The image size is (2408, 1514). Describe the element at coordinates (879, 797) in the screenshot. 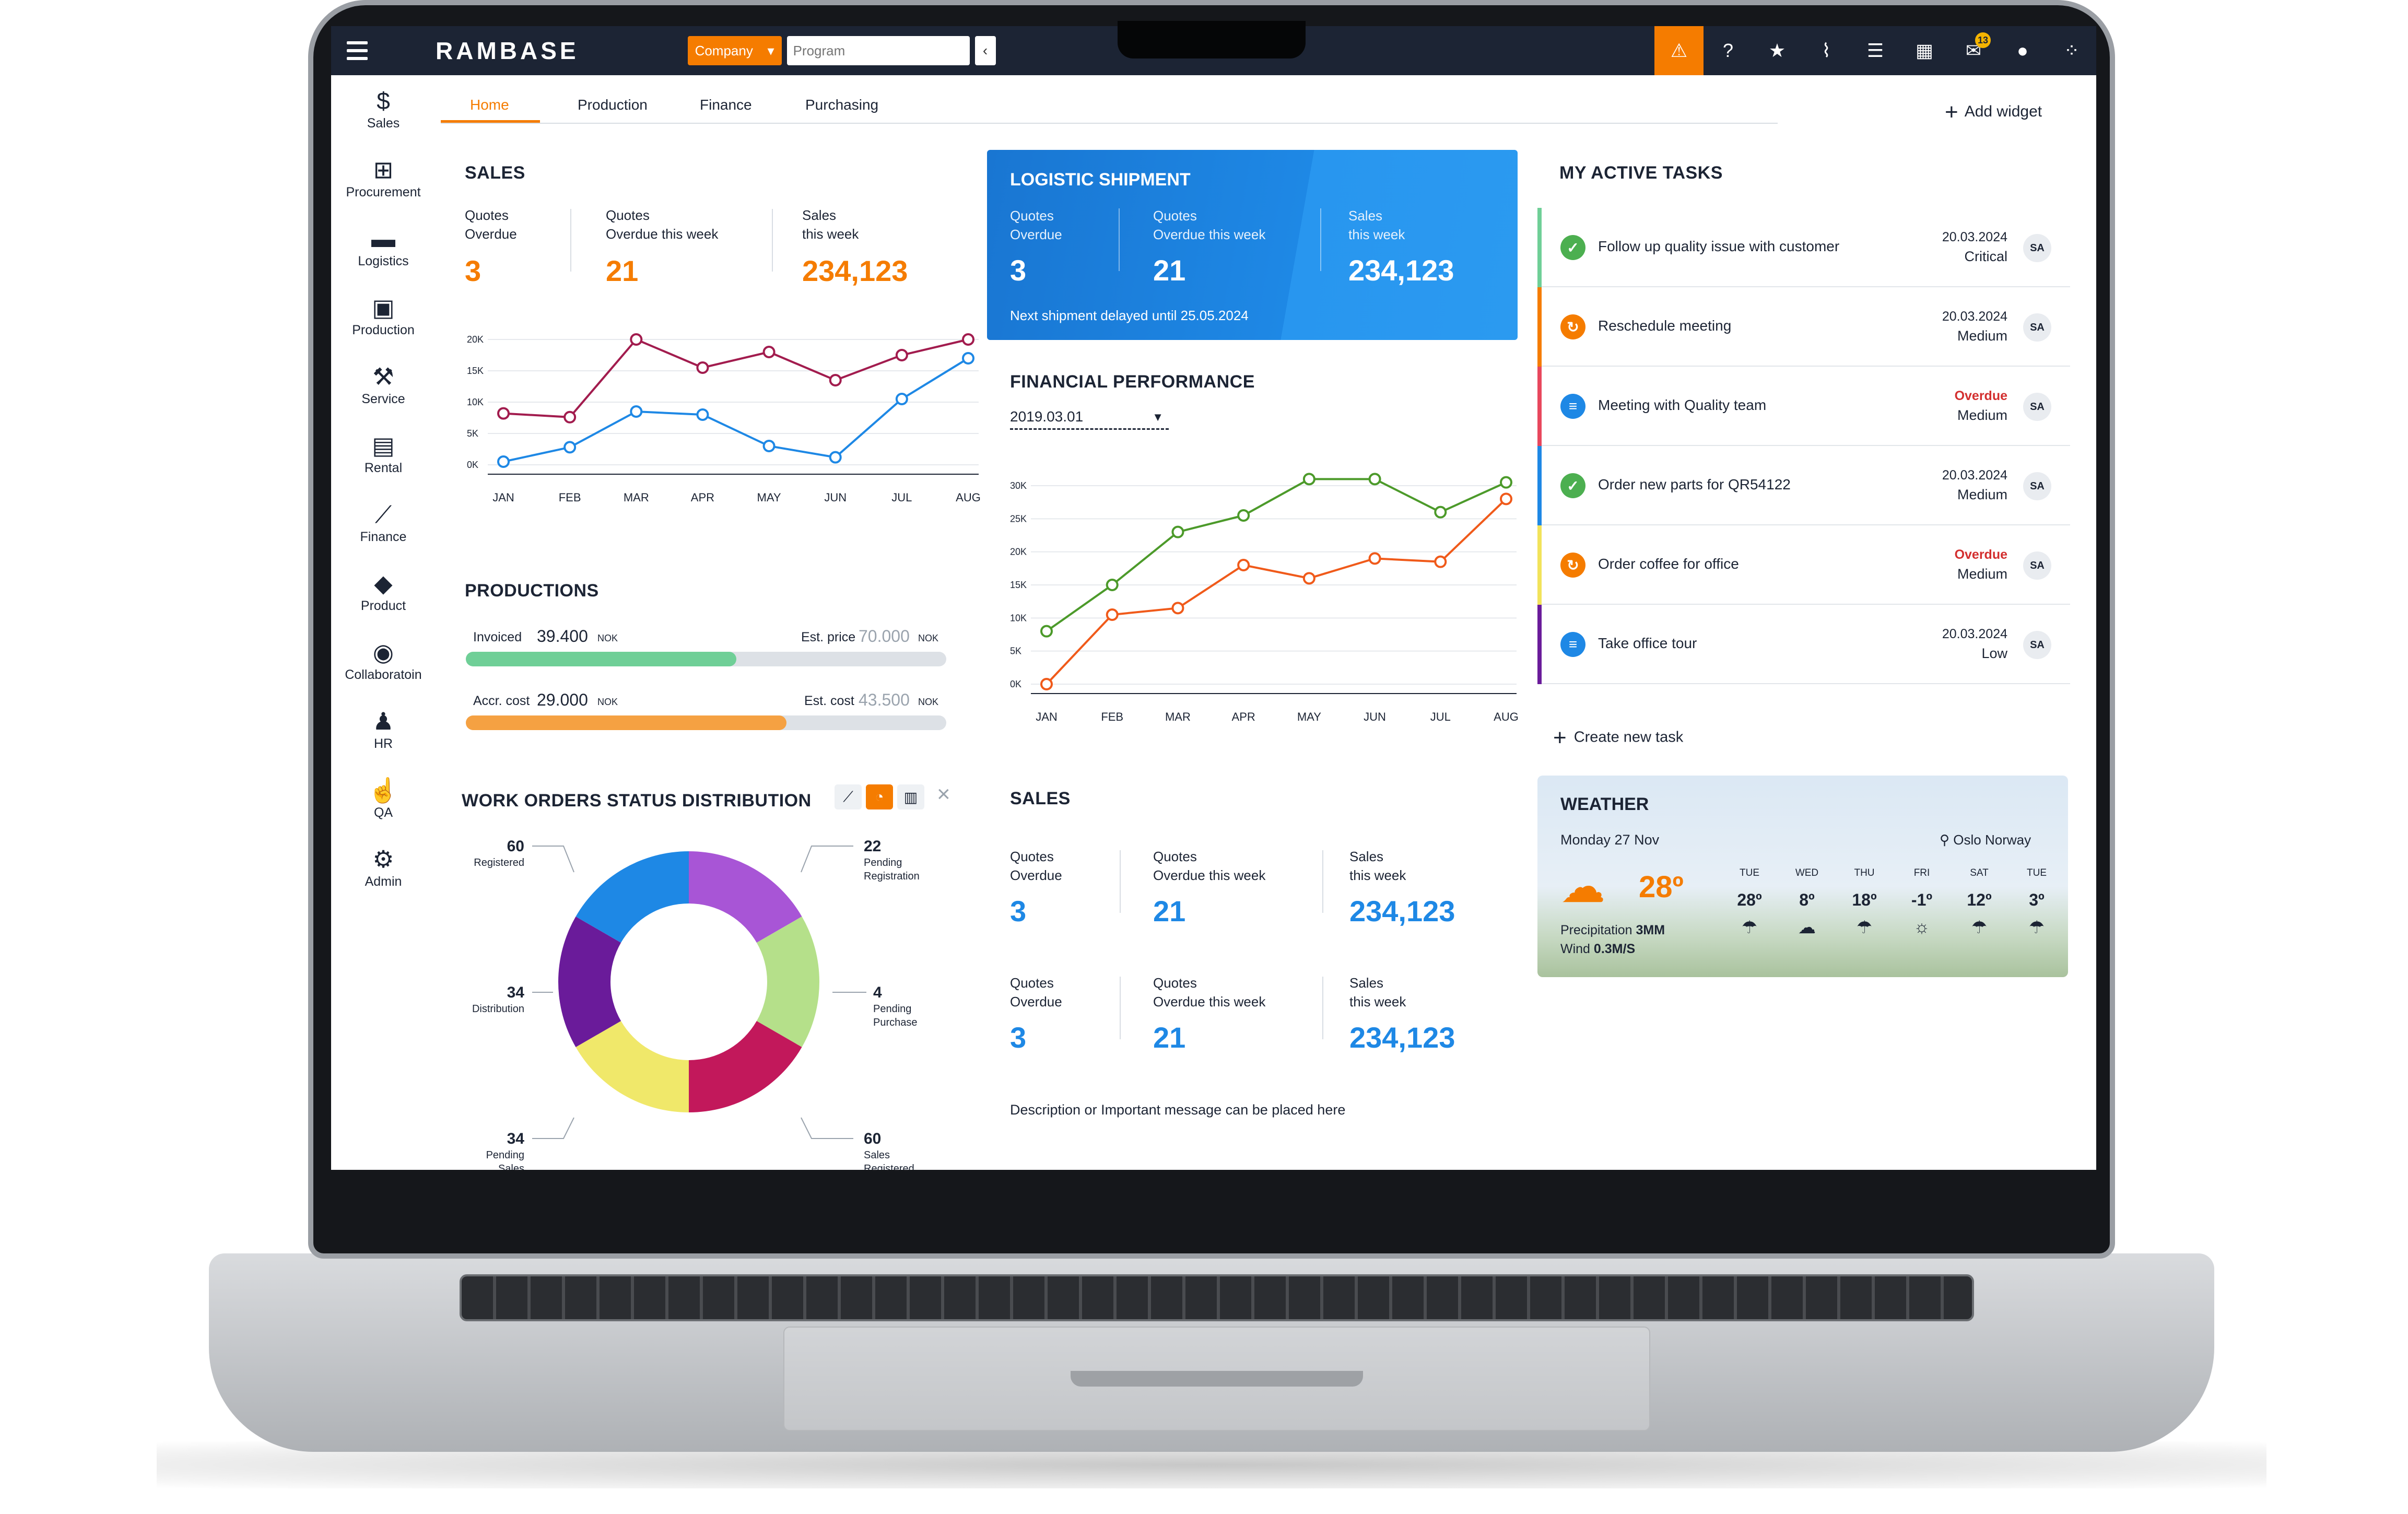

I see `pie-chart-icon: ◔` at that location.